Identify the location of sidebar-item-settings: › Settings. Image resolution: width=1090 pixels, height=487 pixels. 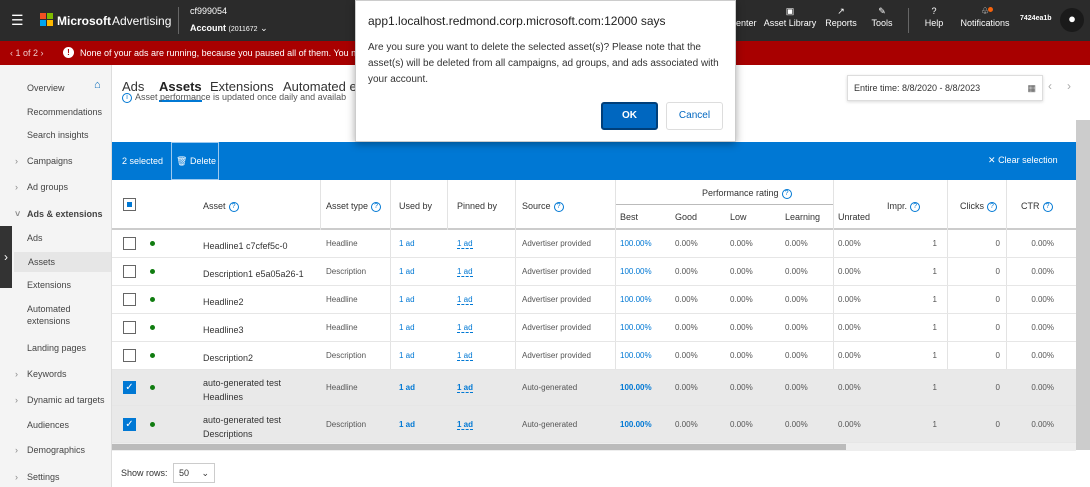
(37, 477).